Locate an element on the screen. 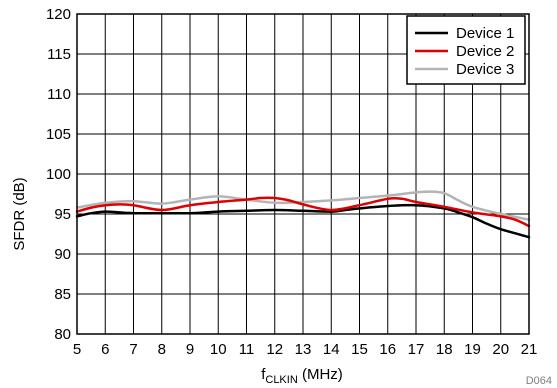  x-tick-label: 12 is located at coordinates (274, 349).